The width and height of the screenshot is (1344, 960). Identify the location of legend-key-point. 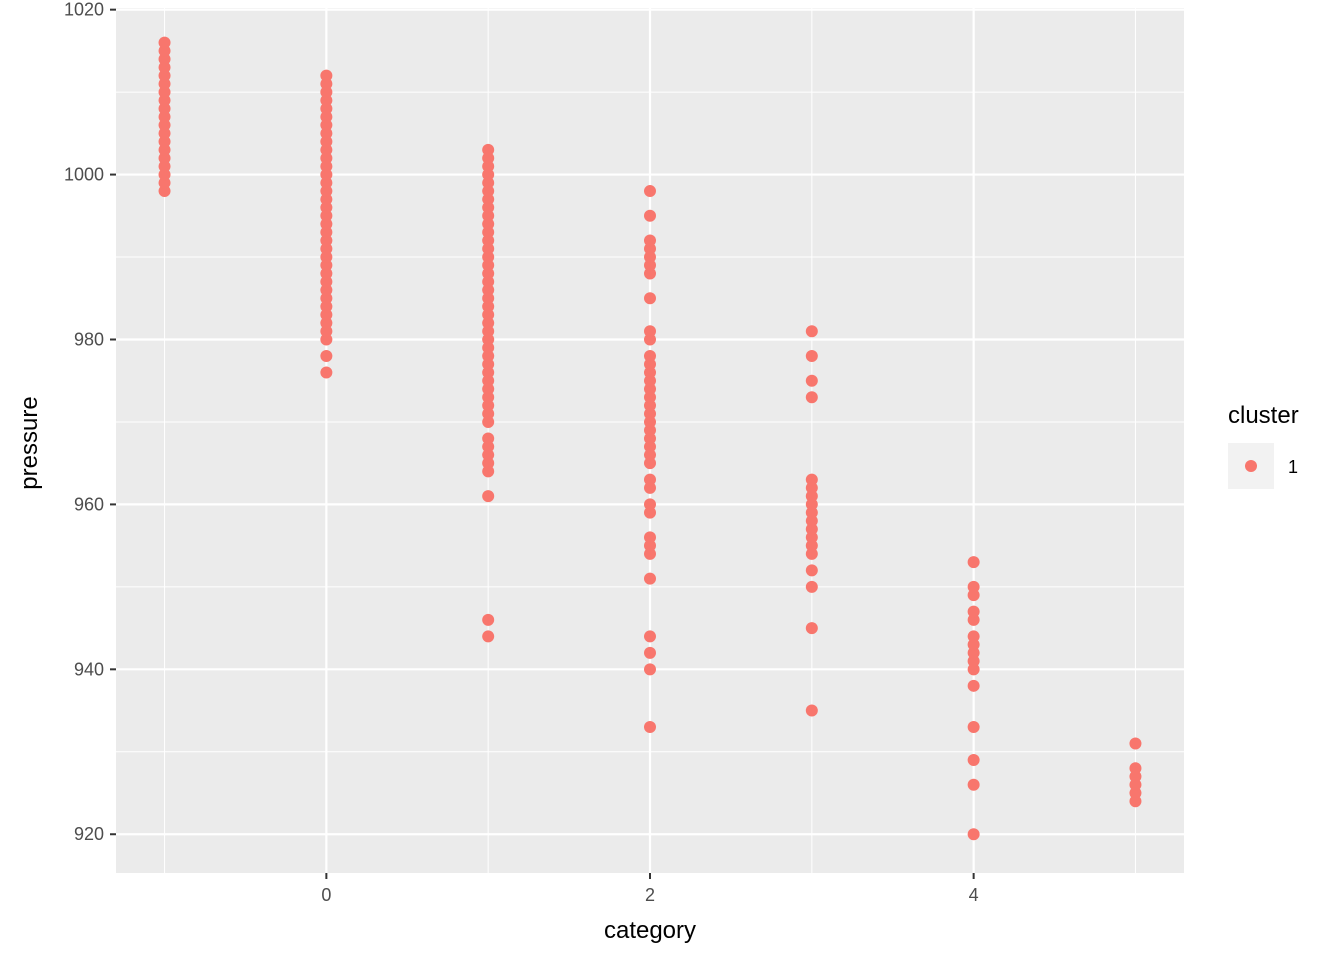
(1251, 466).